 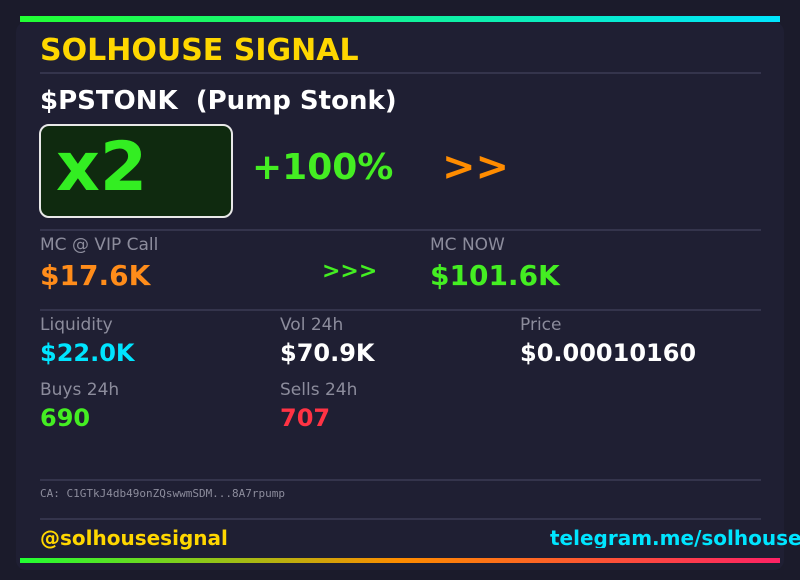 What do you see at coordinates (319, 390) in the screenshot?
I see `stat-label: Sells 24h` at bounding box center [319, 390].